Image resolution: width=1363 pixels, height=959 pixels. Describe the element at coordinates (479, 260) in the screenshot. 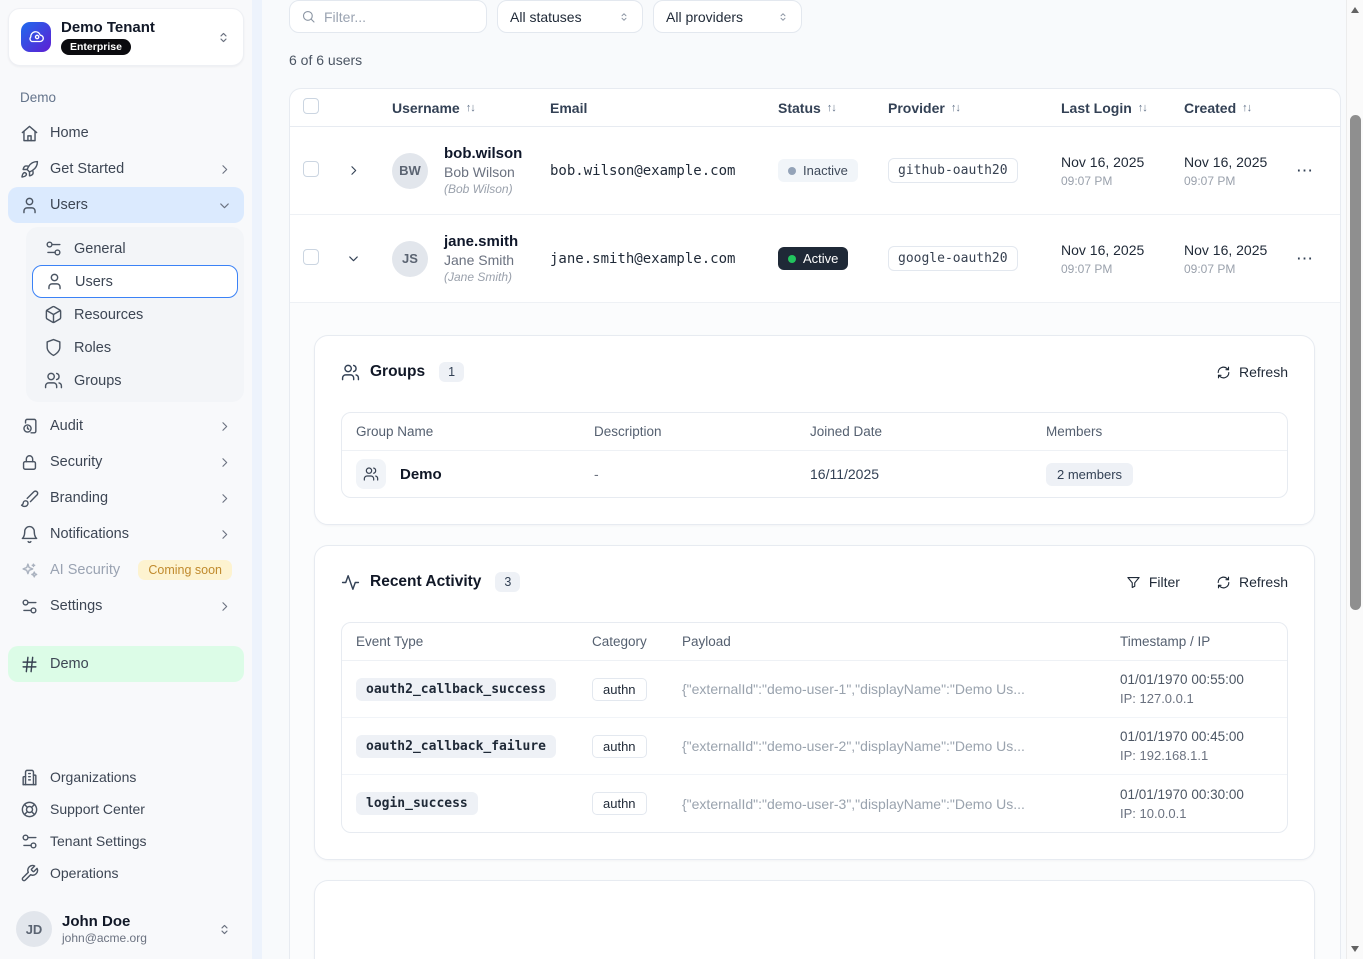

I see `display-name: Jane Smith` at that location.